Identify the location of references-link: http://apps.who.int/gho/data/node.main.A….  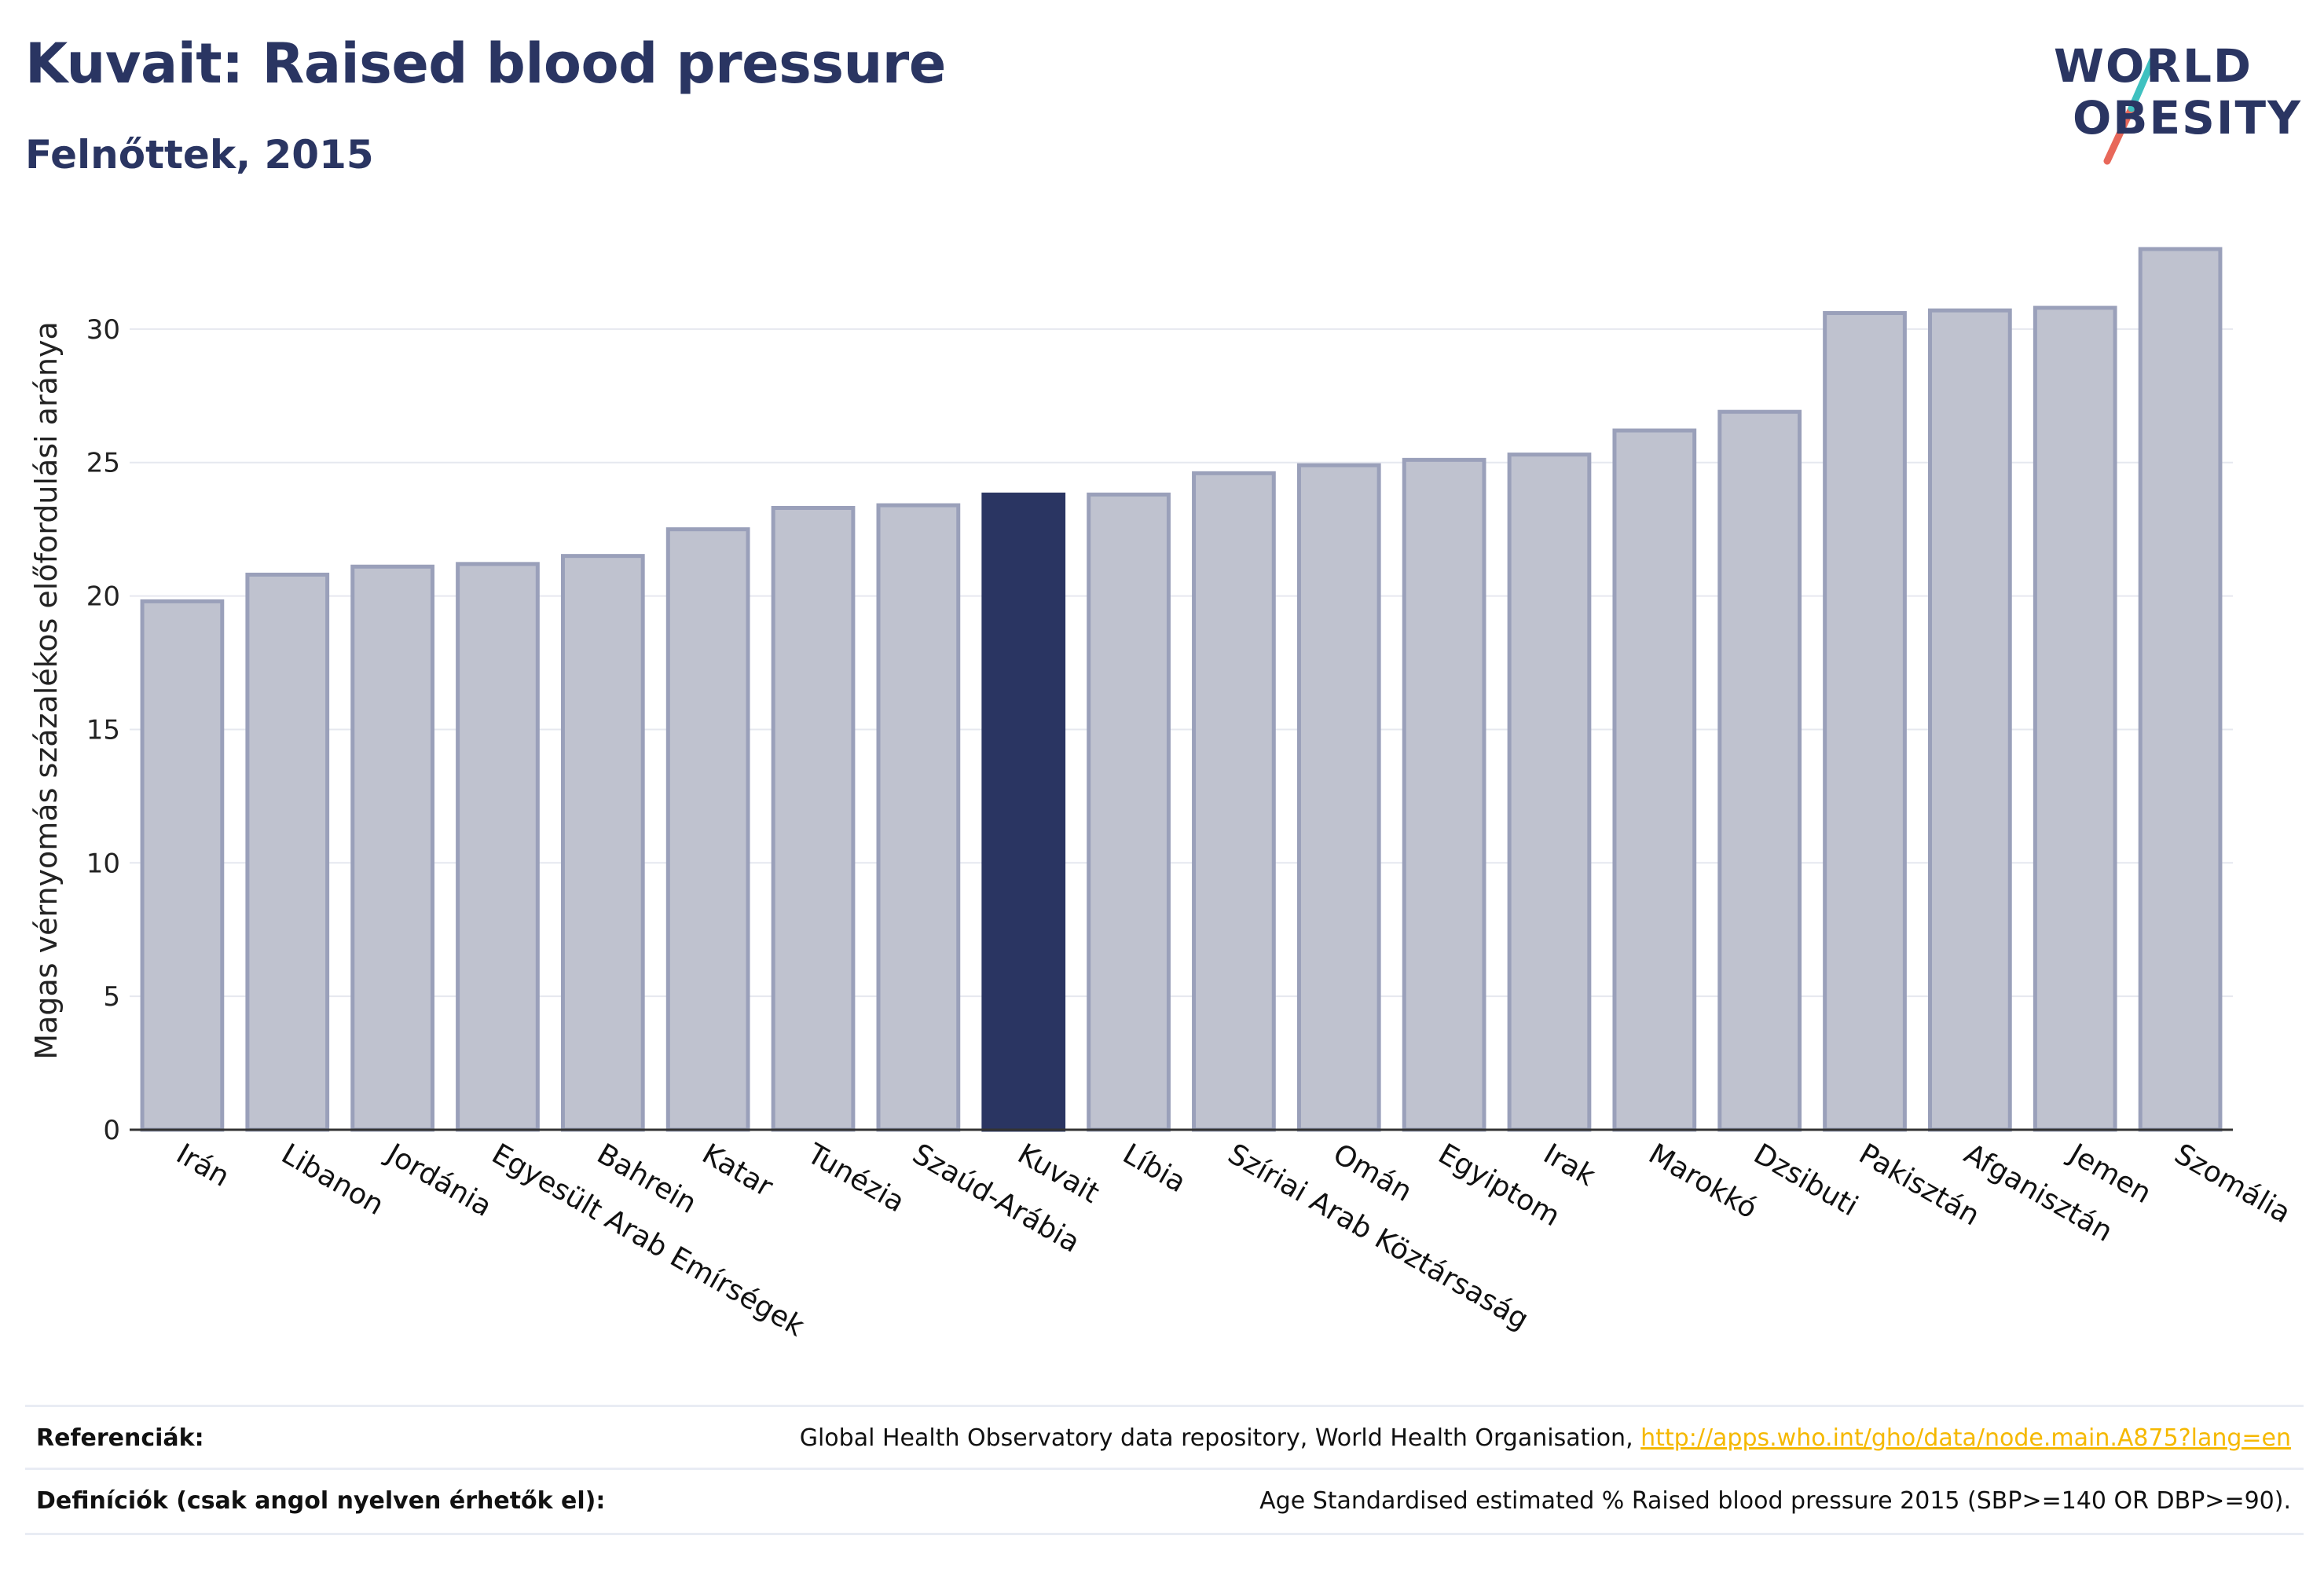
(1965, 1438).